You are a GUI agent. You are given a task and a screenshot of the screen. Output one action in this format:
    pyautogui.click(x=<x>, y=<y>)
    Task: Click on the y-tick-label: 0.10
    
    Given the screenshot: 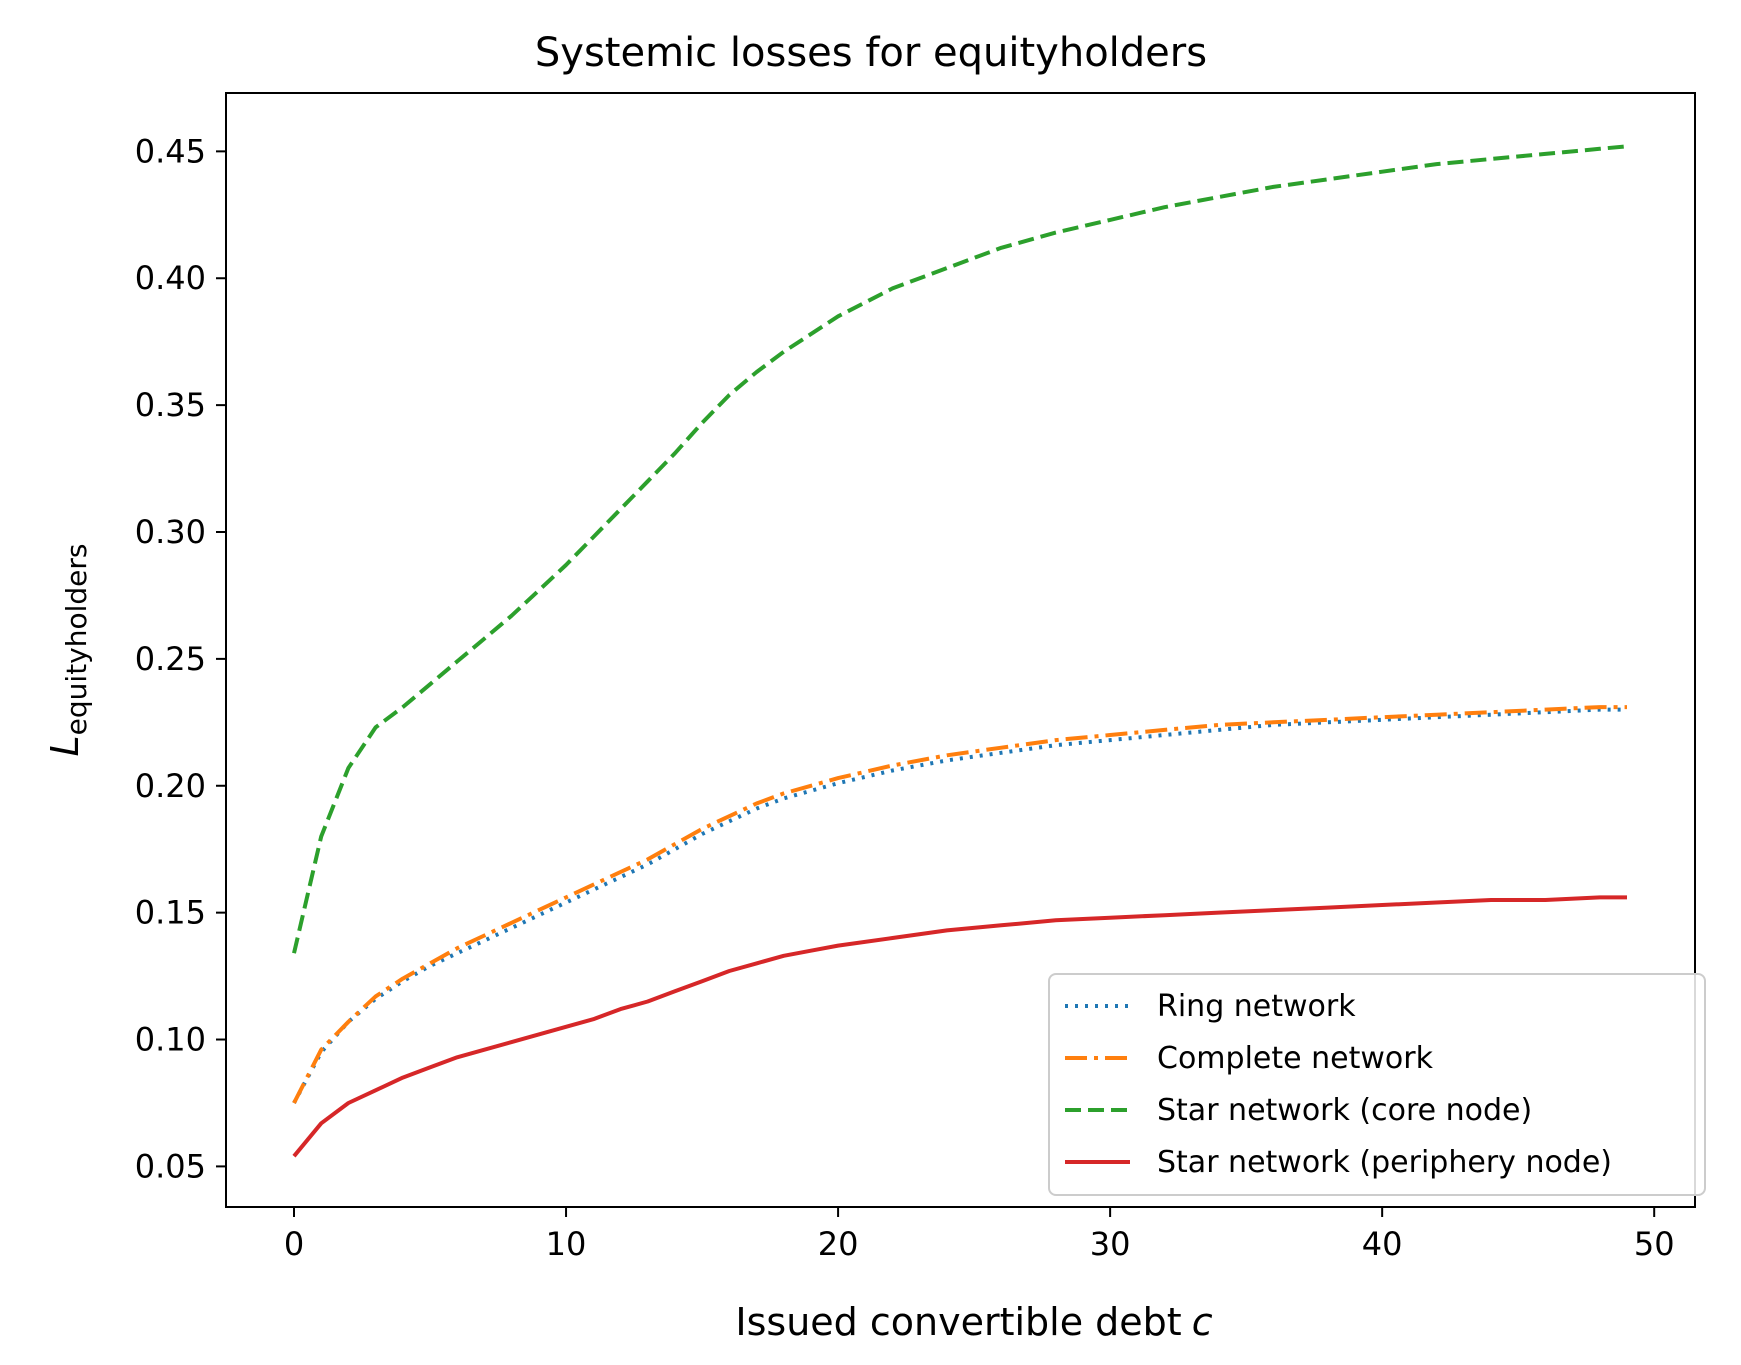 What is the action you would take?
    pyautogui.click(x=170, y=1040)
    